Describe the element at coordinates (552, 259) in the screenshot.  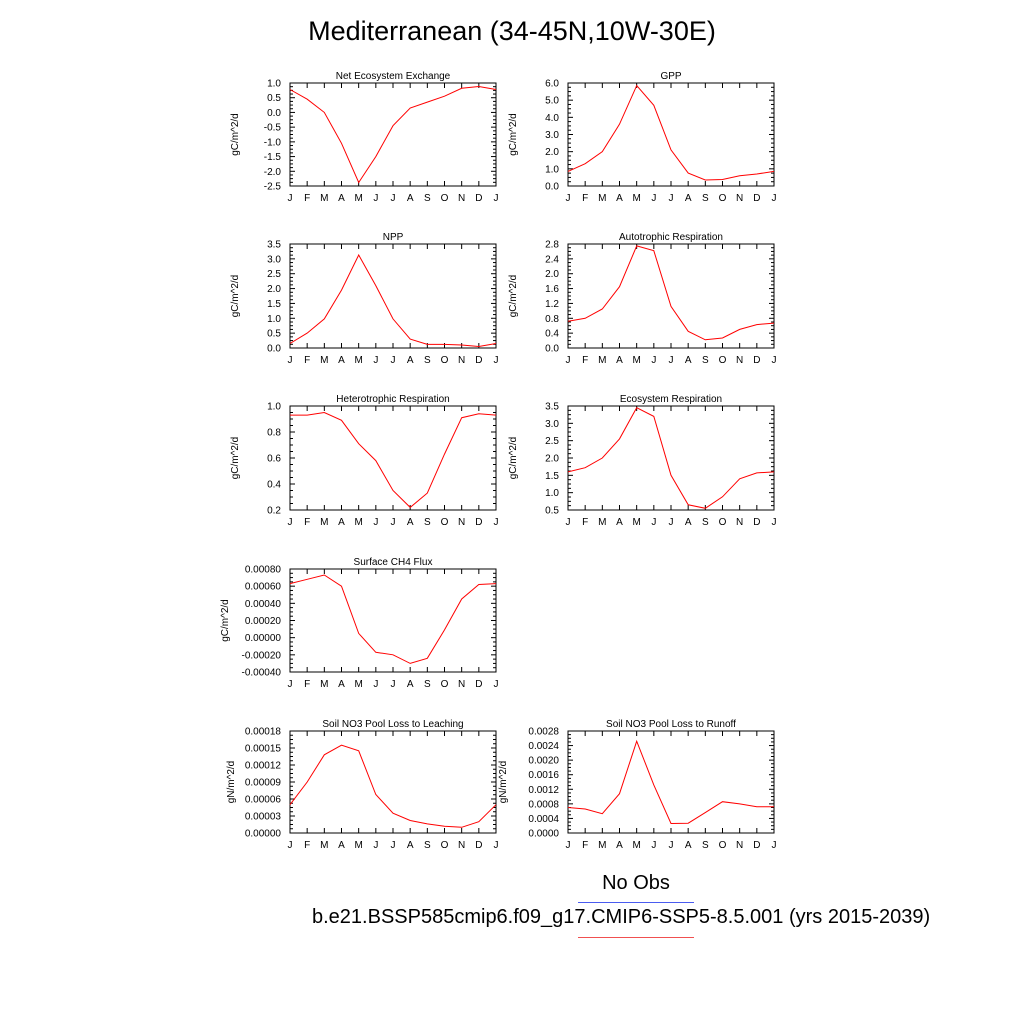
I see `y-tick-label: 2.4` at that location.